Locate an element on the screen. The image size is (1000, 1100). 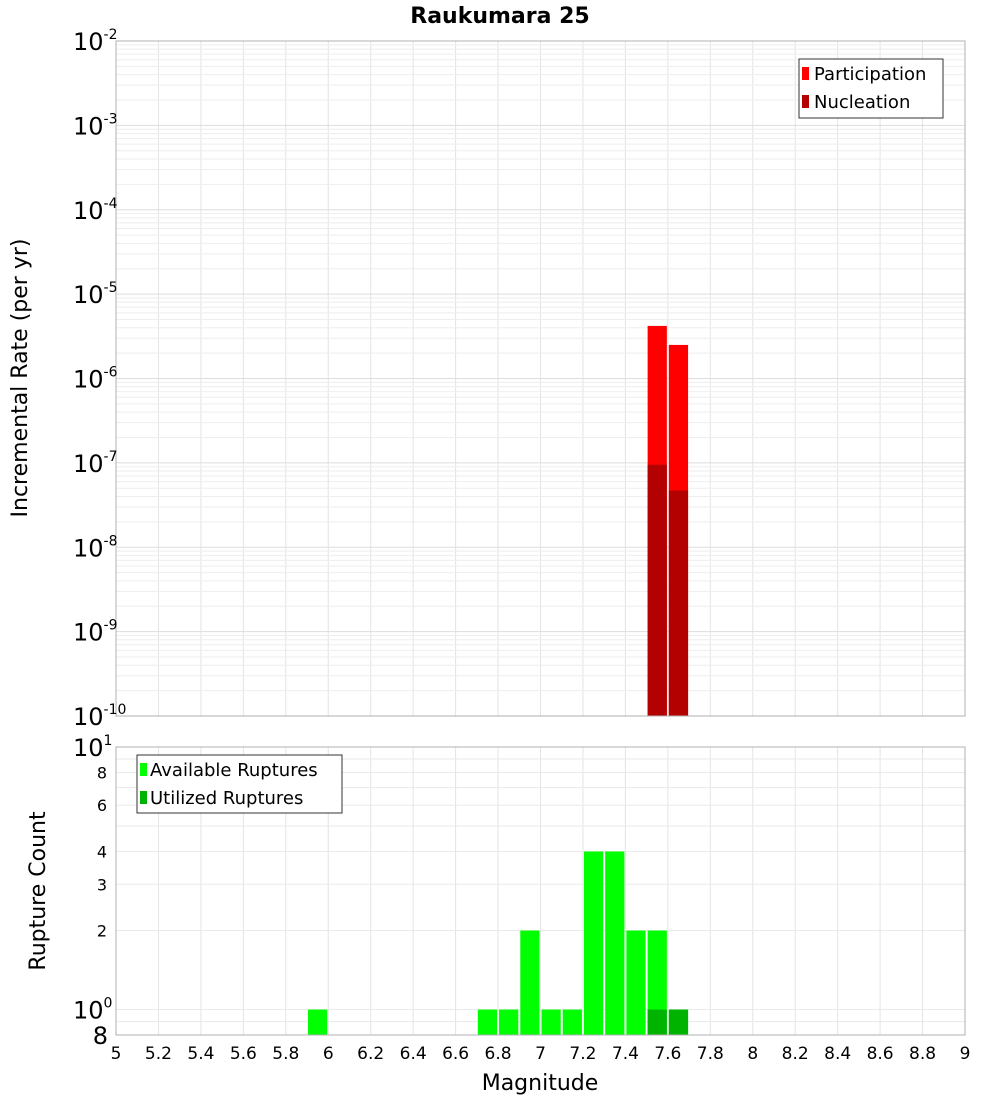
participation-swatch is located at coordinates (805, 73).